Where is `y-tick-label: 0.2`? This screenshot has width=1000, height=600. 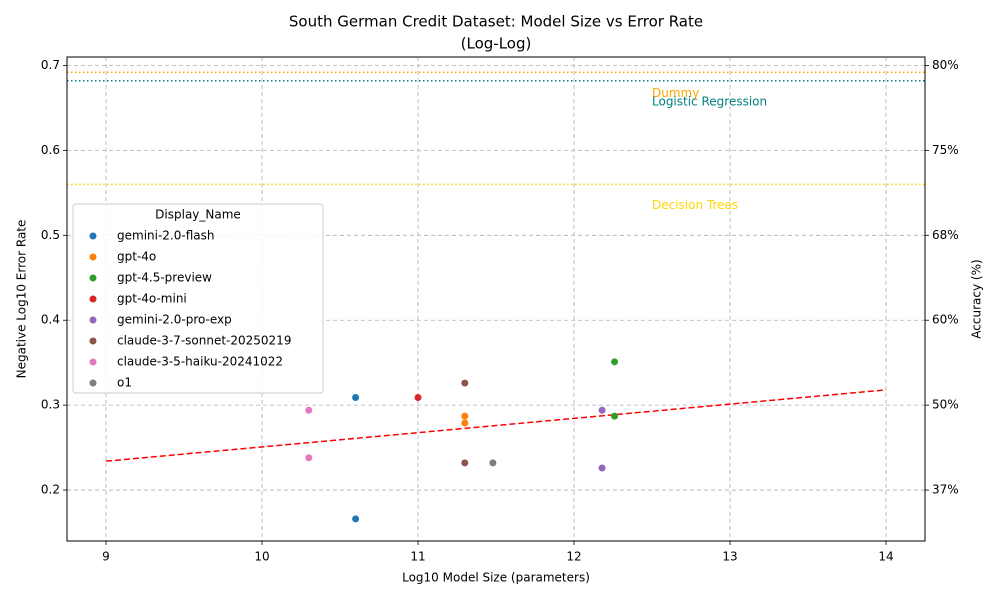 y-tick-label: 0.2 is located at coordinates (50, 490).